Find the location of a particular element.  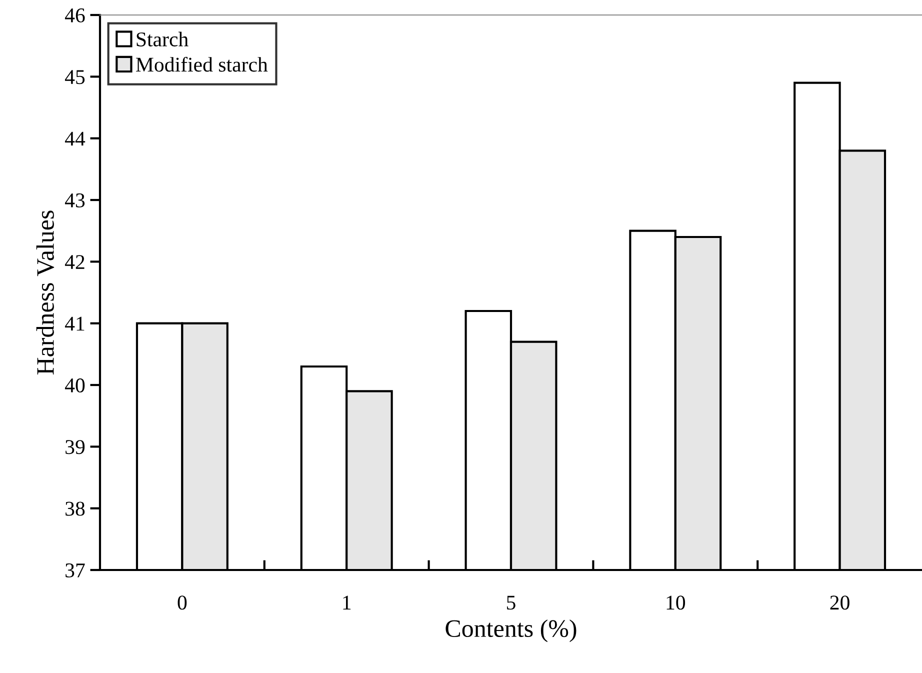

x-axis-title: Contents (%) is located at coordinates (511, 630).